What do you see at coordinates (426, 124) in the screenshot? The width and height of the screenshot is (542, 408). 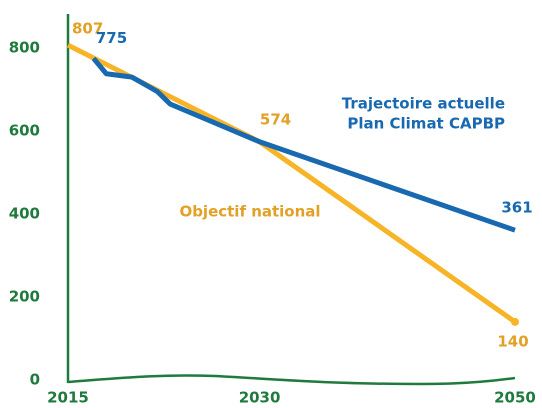 I see `series-label: Plan Climat CAPBP` at bounding box center [426, 124].